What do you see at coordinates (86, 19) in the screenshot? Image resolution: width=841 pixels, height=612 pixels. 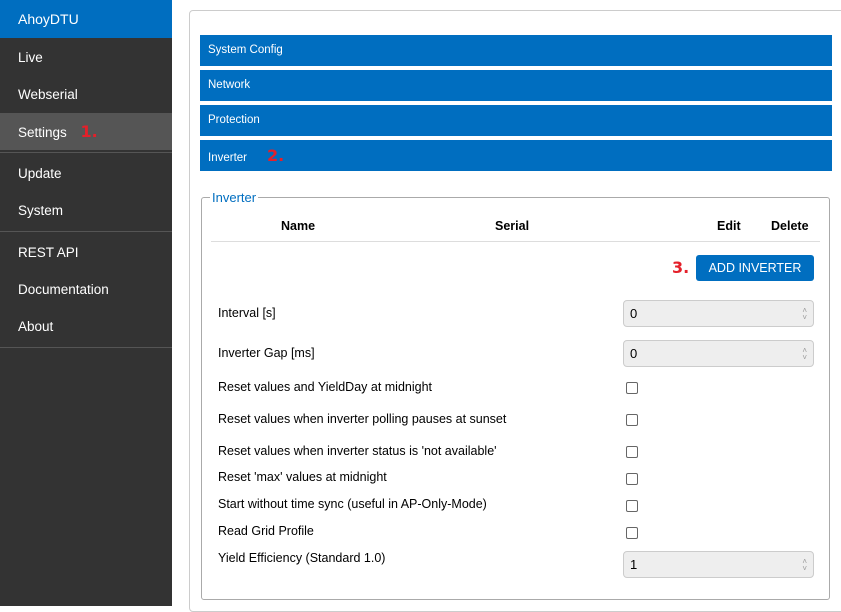 I see `brand-link: AhoyDTU` at bounding box center [86, 19].